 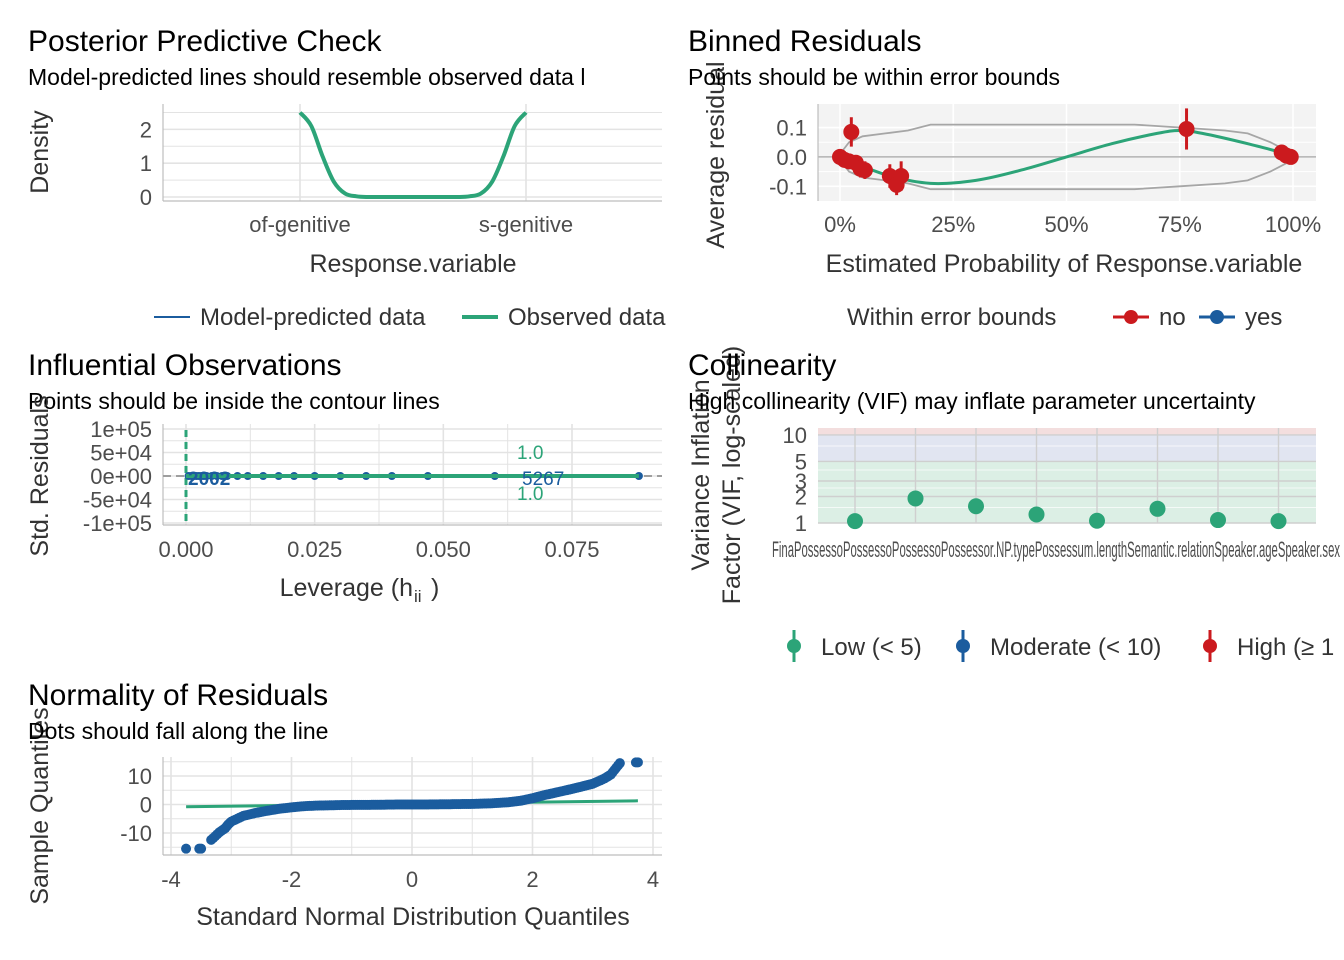 What do you see at coordinates (412, 264) in the screenshot?
I see `ppc-x-axis-label: Response.variable` at bounding box center [412, 264].